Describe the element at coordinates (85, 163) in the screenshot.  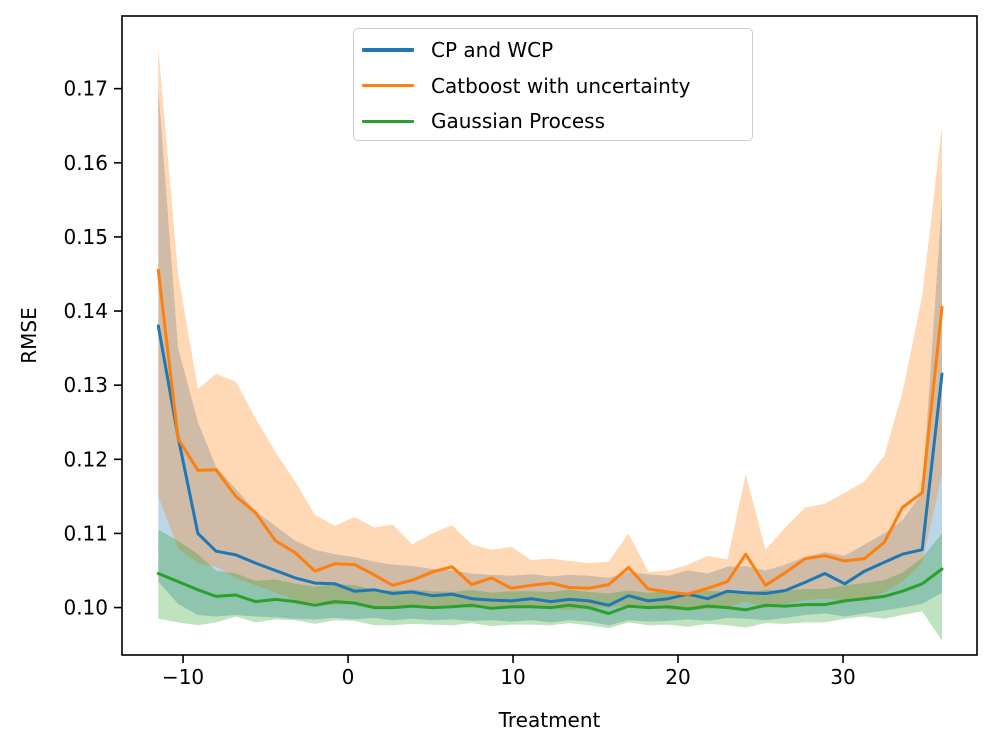
I see `y-tick-label: 0.16` at that location.